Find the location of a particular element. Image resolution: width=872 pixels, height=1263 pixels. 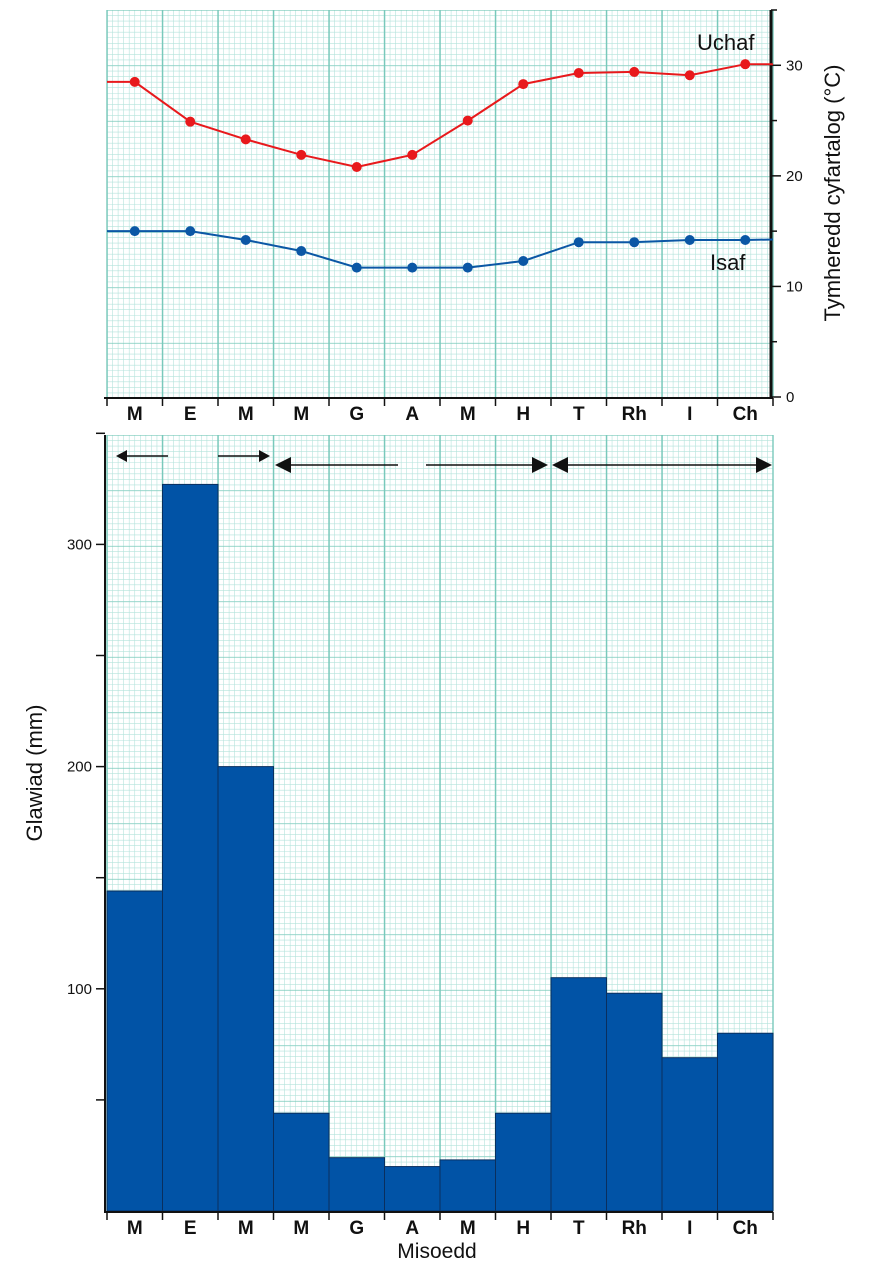

temperature-x-axis: M E M M G A M H T Rh I Ch is located at coordinates (439, 411).